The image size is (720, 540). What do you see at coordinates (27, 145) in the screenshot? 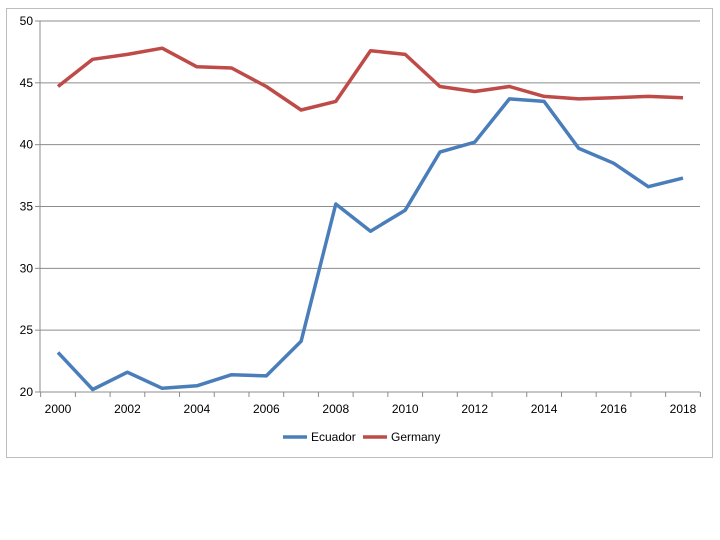
I see `y-tick-label: 40` at bounding box center [27, 145].